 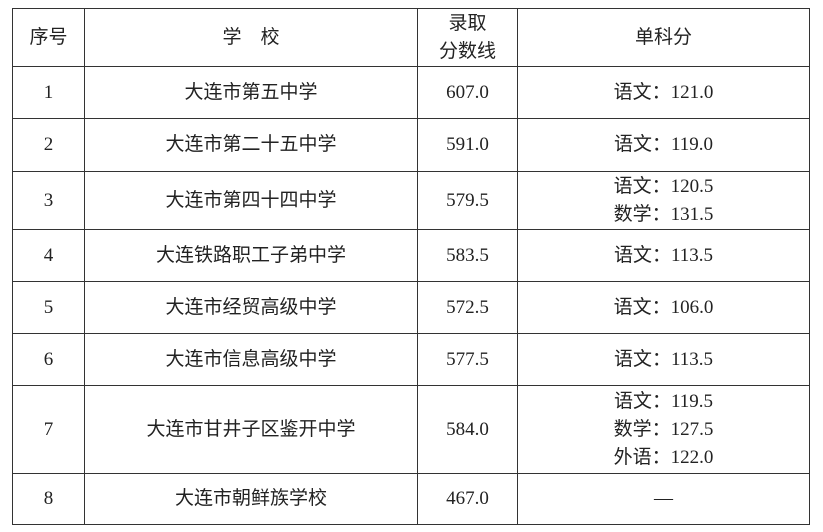 What do you see at coordinates (48, 37) in the screenshot?
I see `header-number: 序号` at bounding box center [48, 37].